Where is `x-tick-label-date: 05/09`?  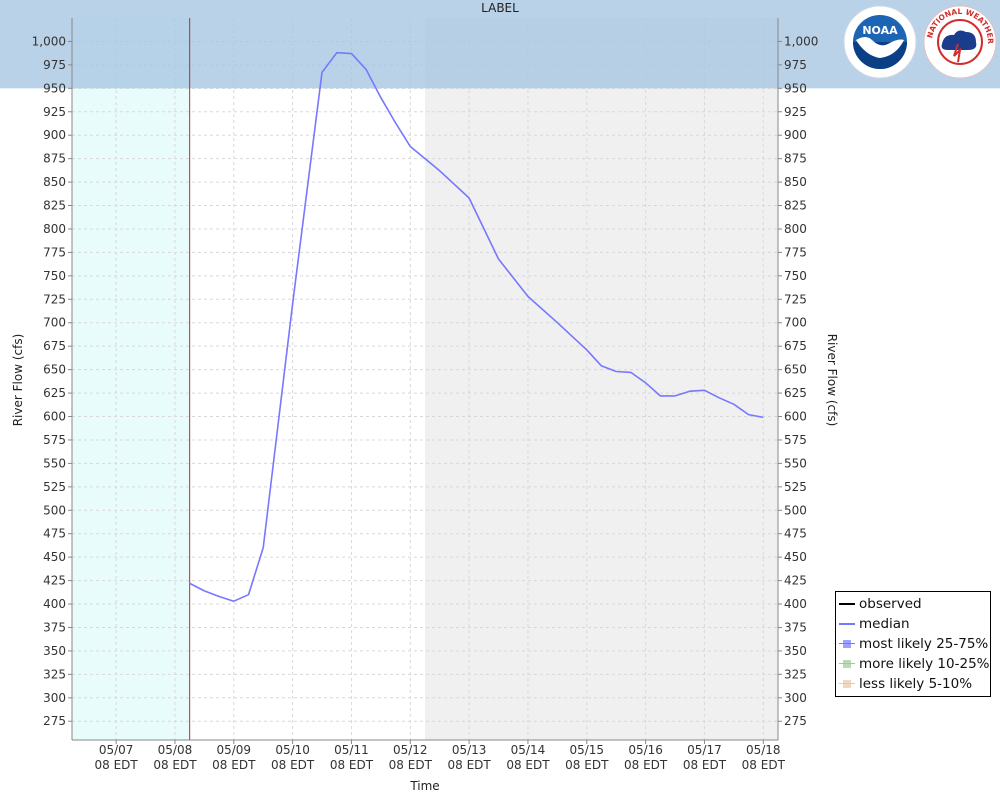 x-tick-label-date: 05/09 is located at coordinates (233, 750).